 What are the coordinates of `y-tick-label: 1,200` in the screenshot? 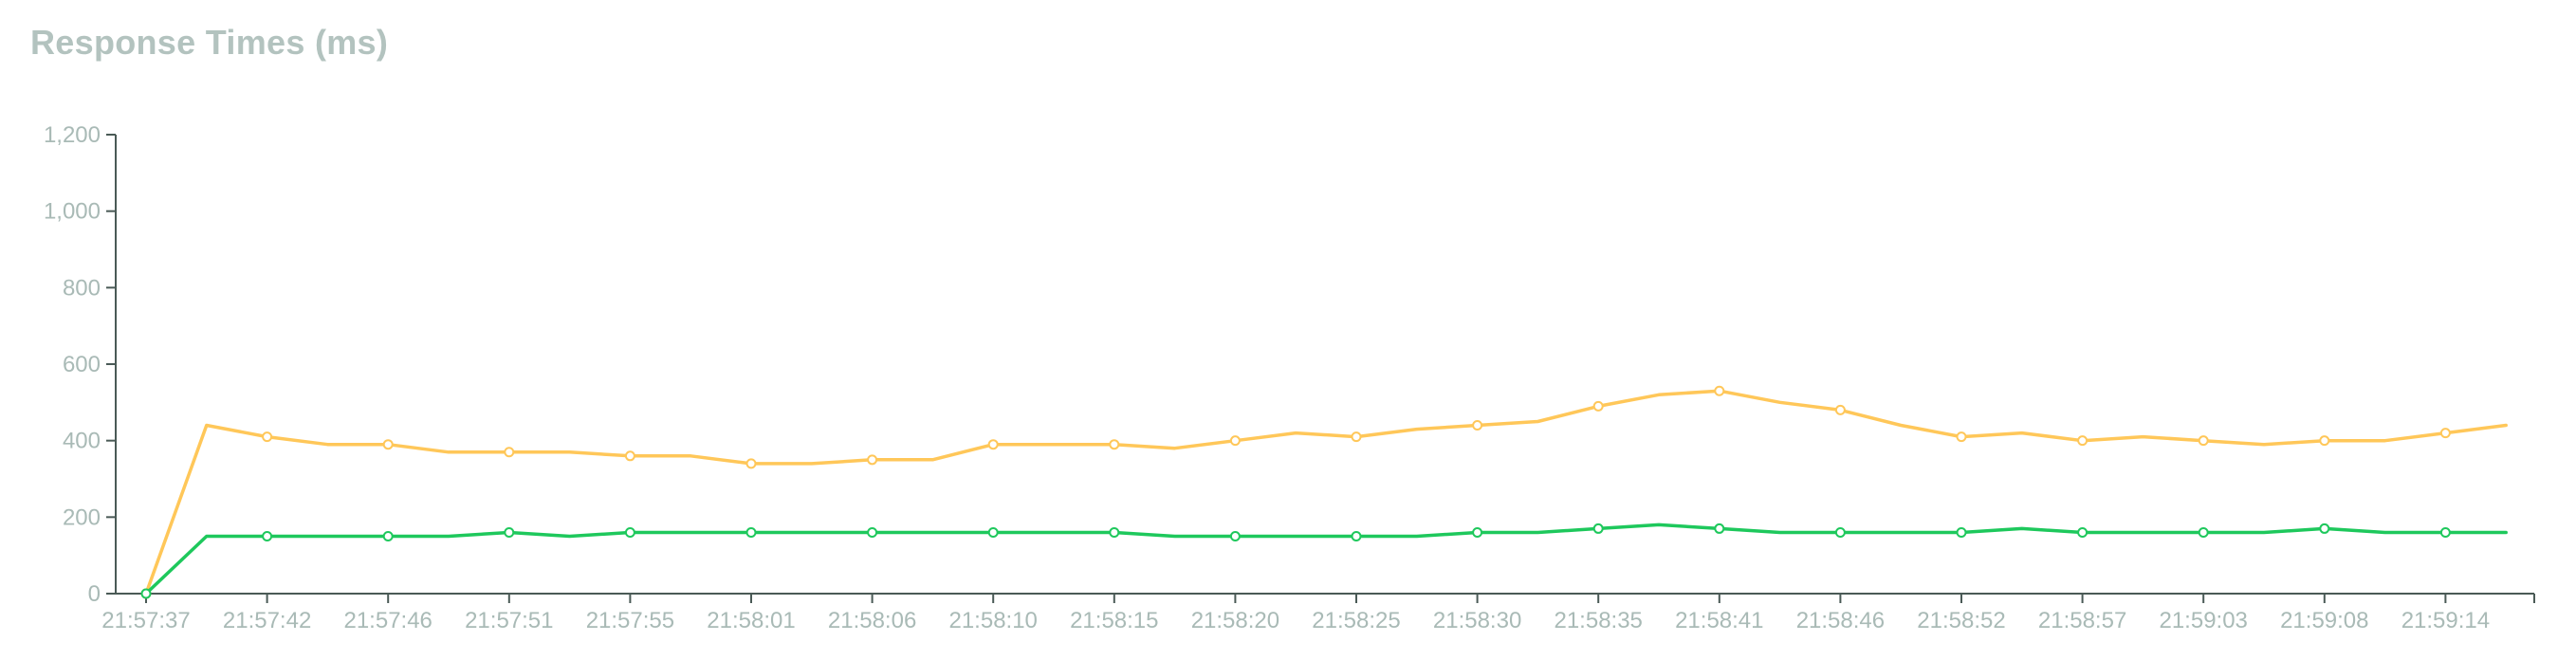 It's located at (72, 135).